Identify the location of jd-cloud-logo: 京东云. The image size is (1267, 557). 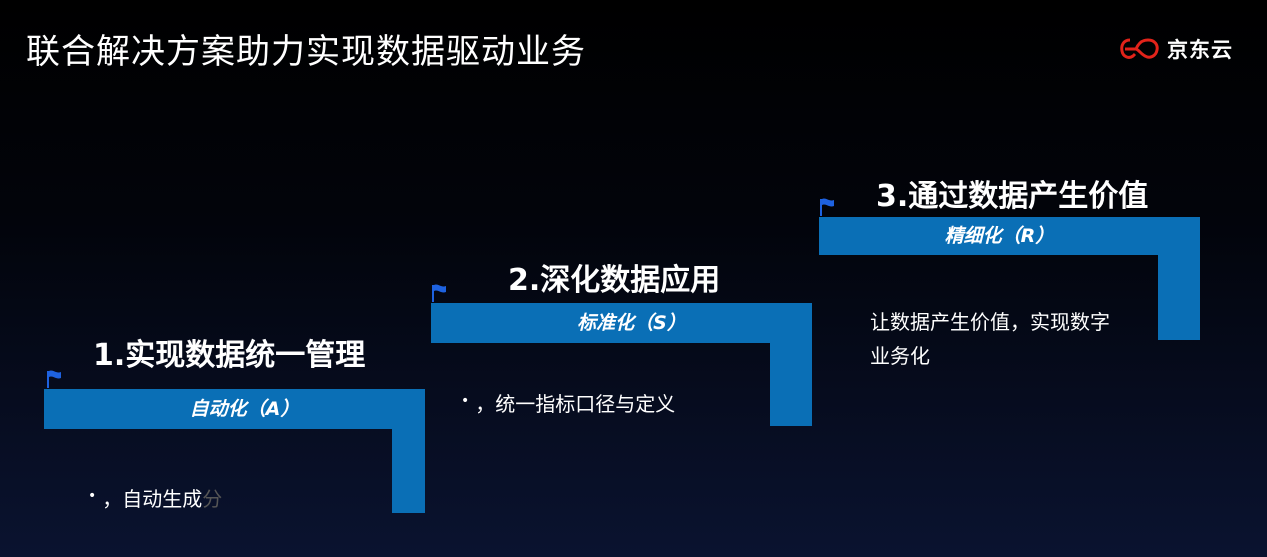
(1176, 49).